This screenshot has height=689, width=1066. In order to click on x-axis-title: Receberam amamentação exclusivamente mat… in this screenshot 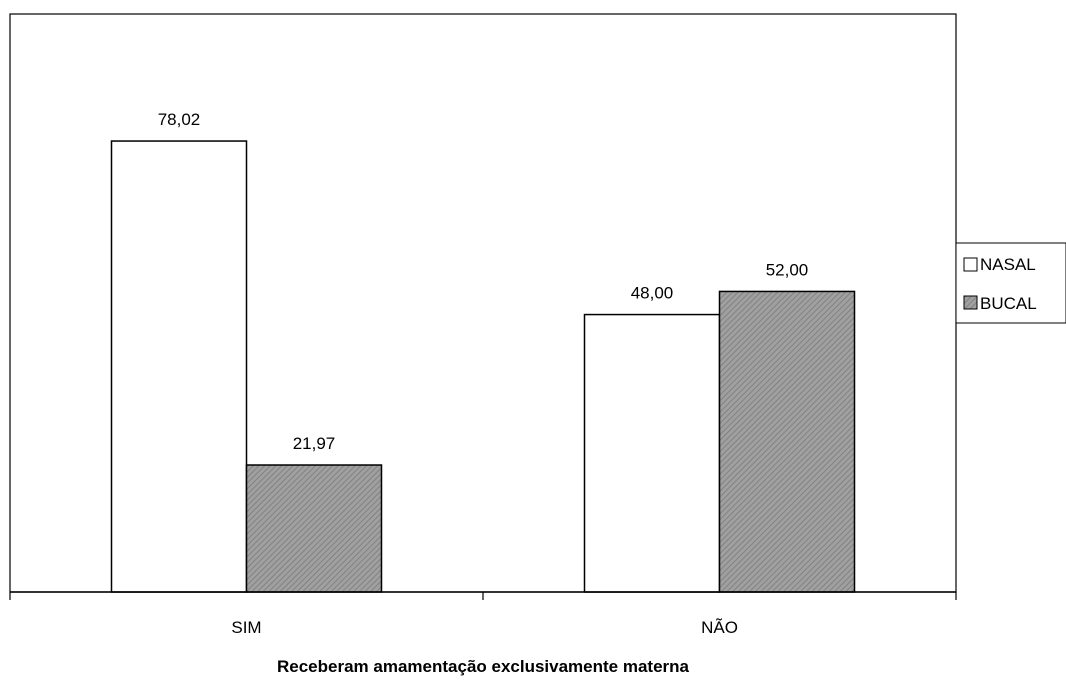, I will do `click(483, 666)`.